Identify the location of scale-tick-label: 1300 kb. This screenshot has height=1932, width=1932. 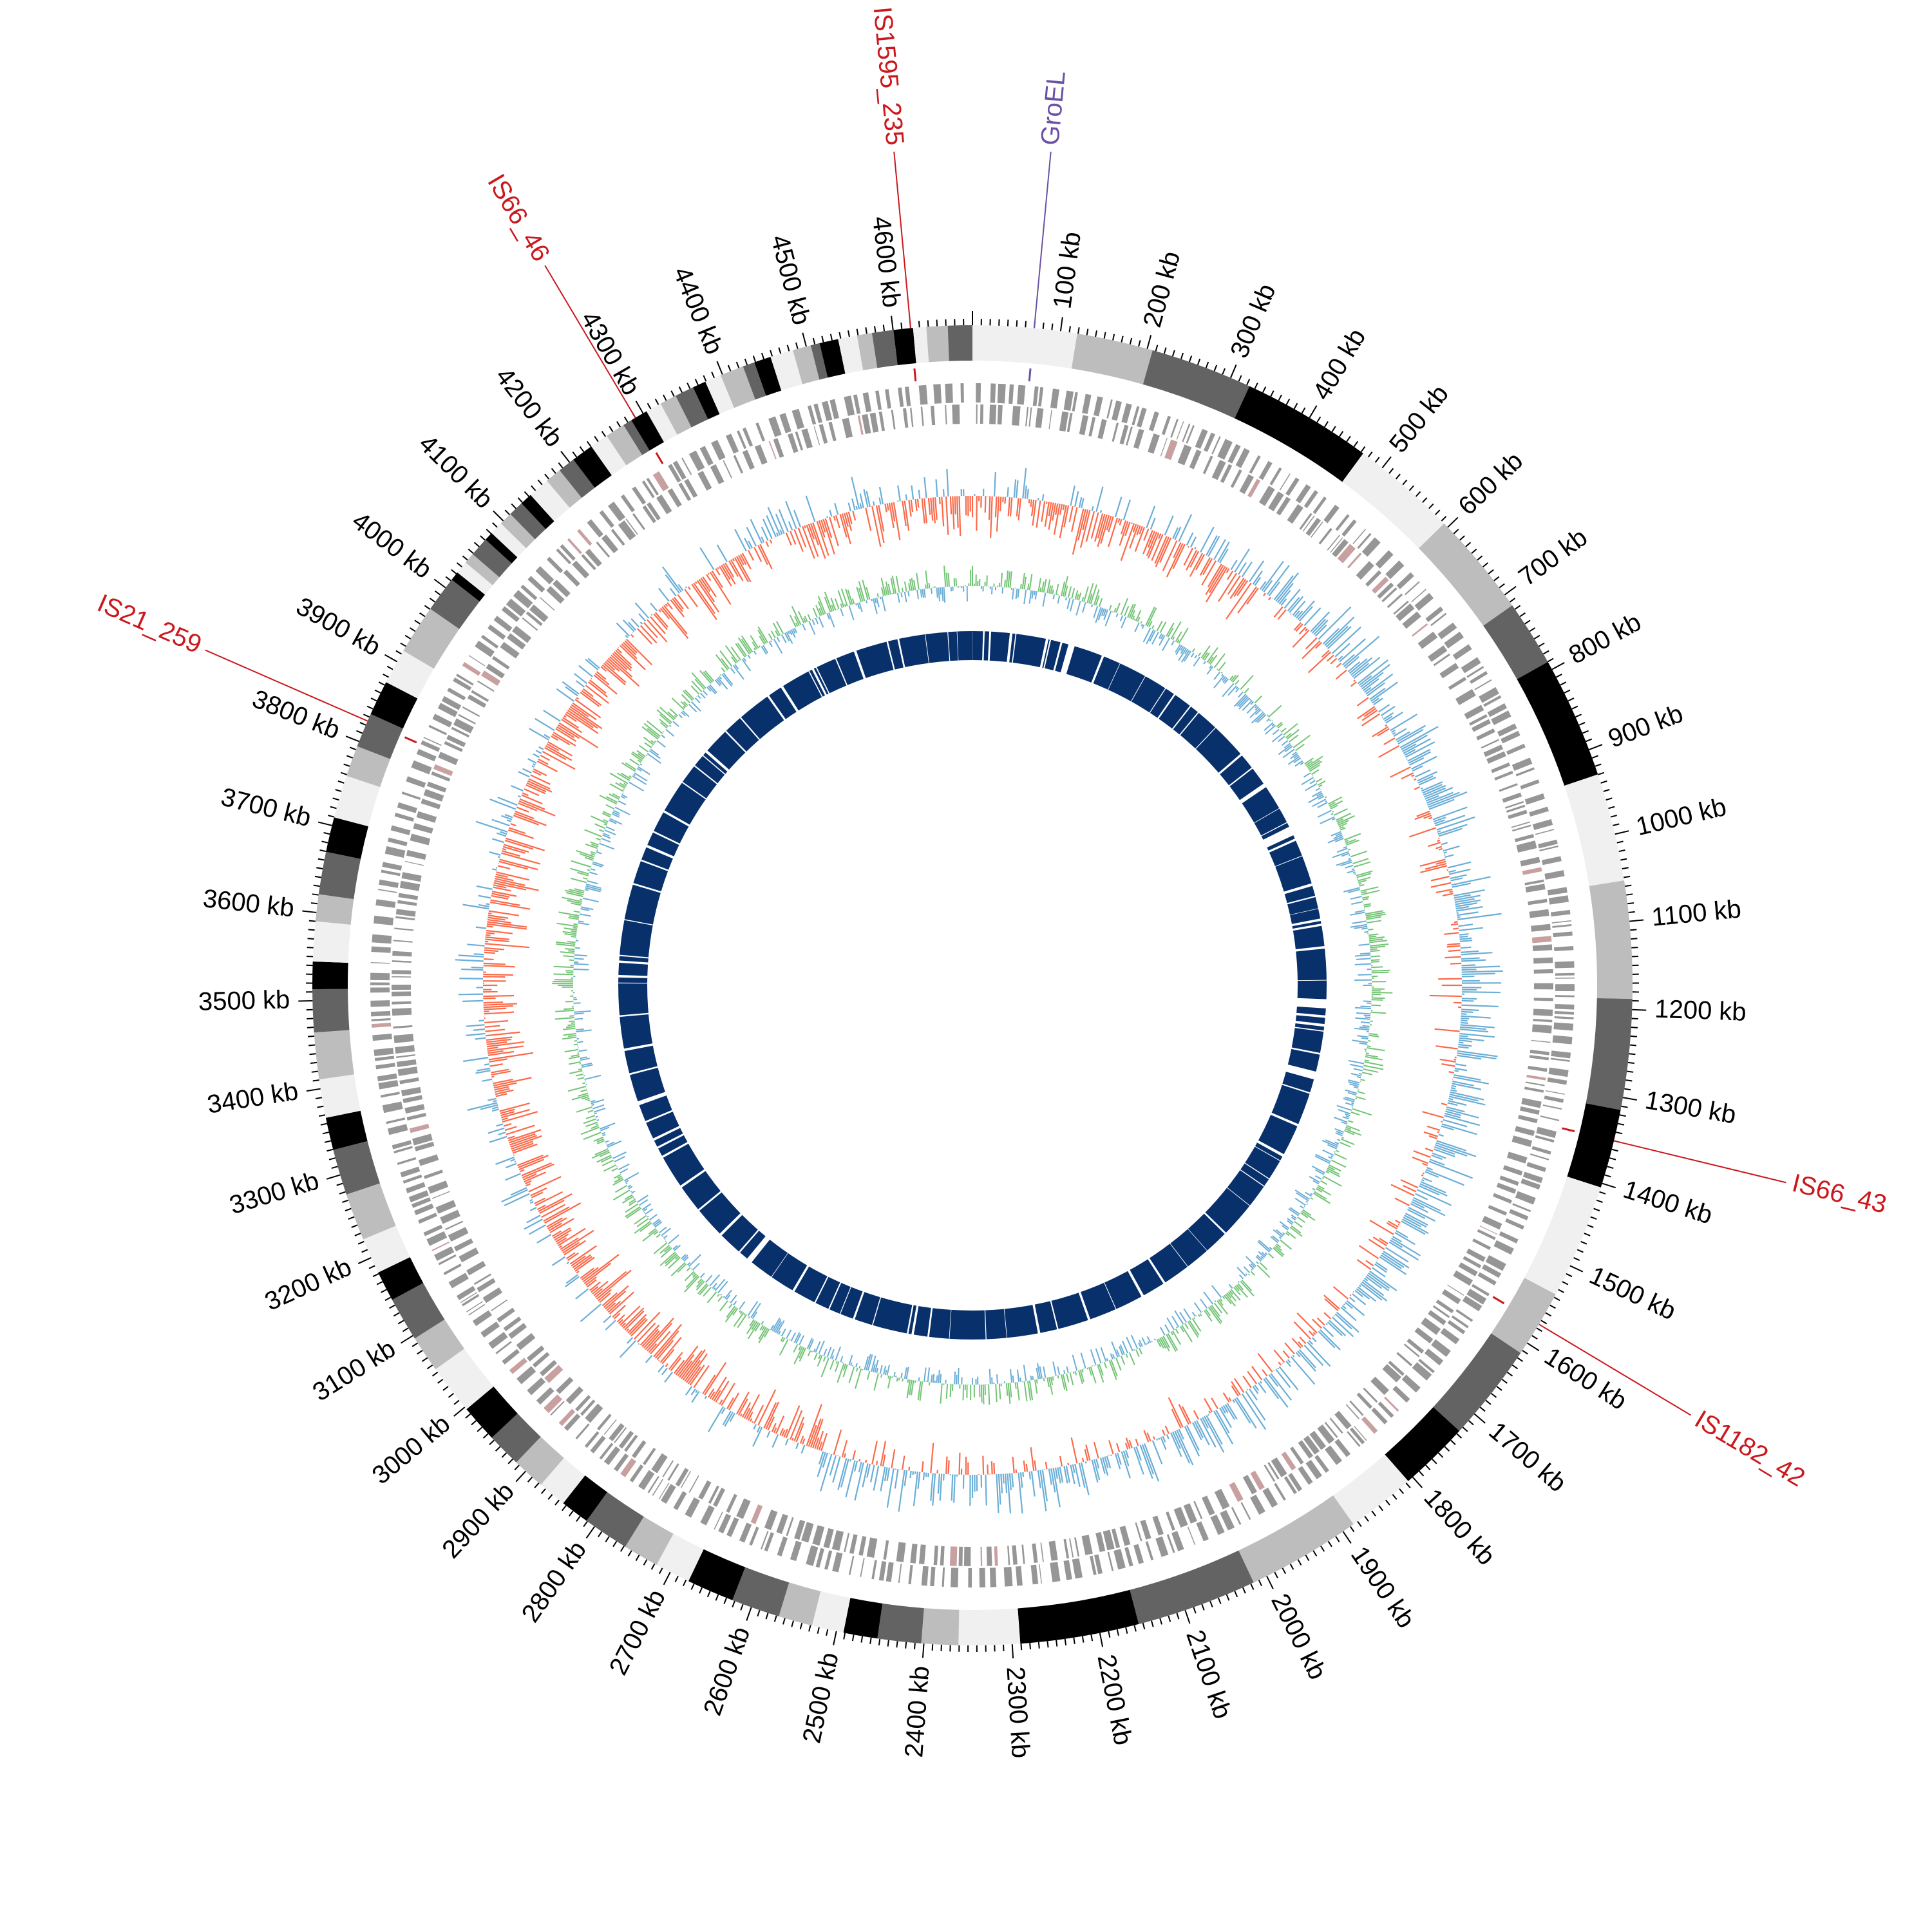
(1690, 1108).